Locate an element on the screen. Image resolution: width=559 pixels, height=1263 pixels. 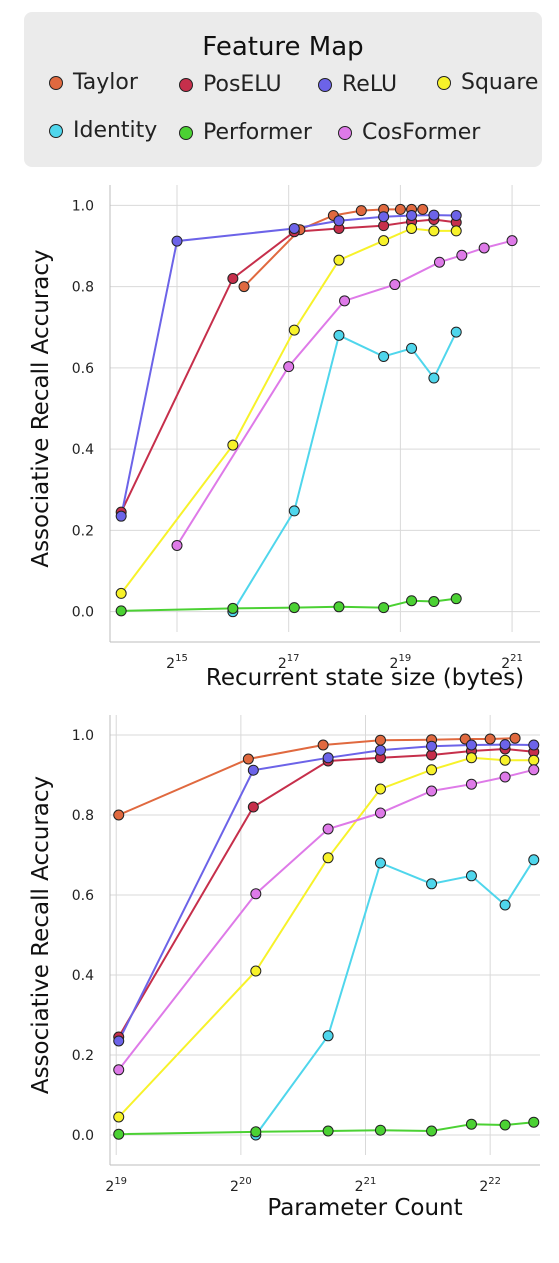
x-tick-label: 217 is located at coordinates (289, 662).